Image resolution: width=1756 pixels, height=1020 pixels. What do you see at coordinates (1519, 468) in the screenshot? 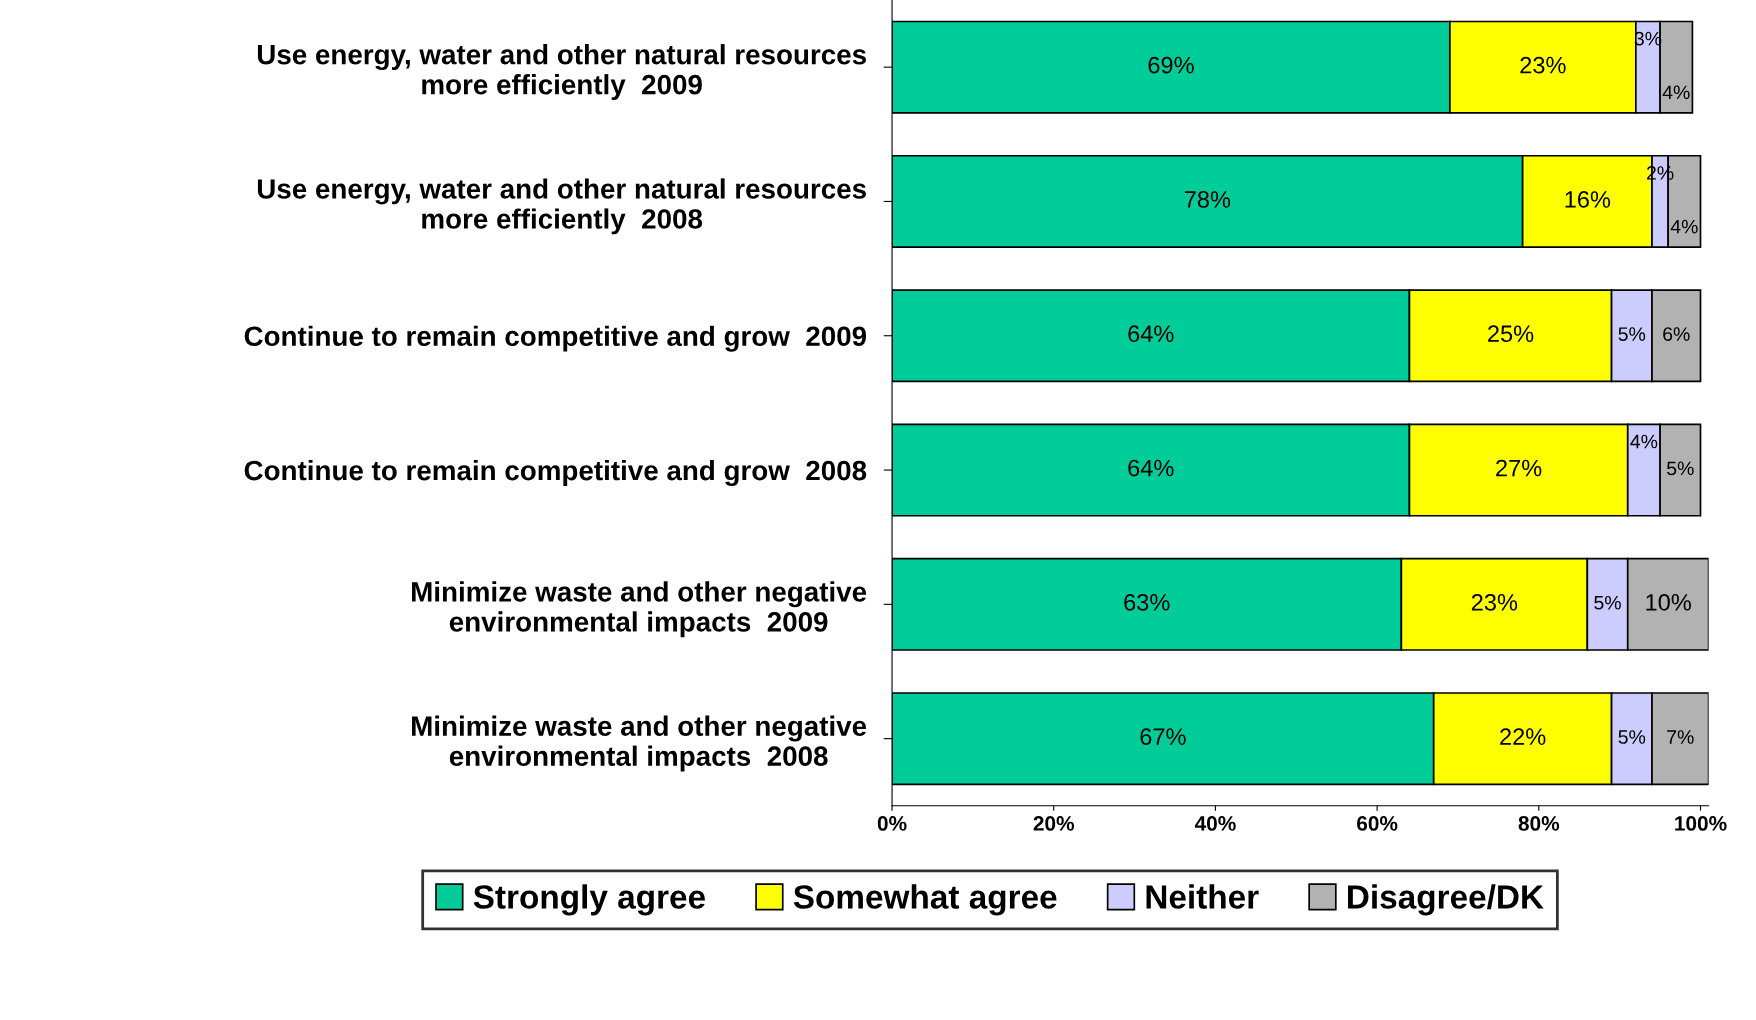
I see `data-label: 27%` at bounding box center [1519, 468].